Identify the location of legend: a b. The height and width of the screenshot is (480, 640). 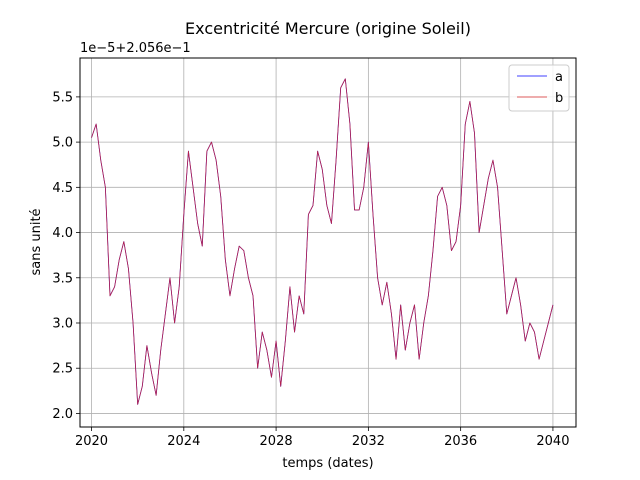
(539, 88).